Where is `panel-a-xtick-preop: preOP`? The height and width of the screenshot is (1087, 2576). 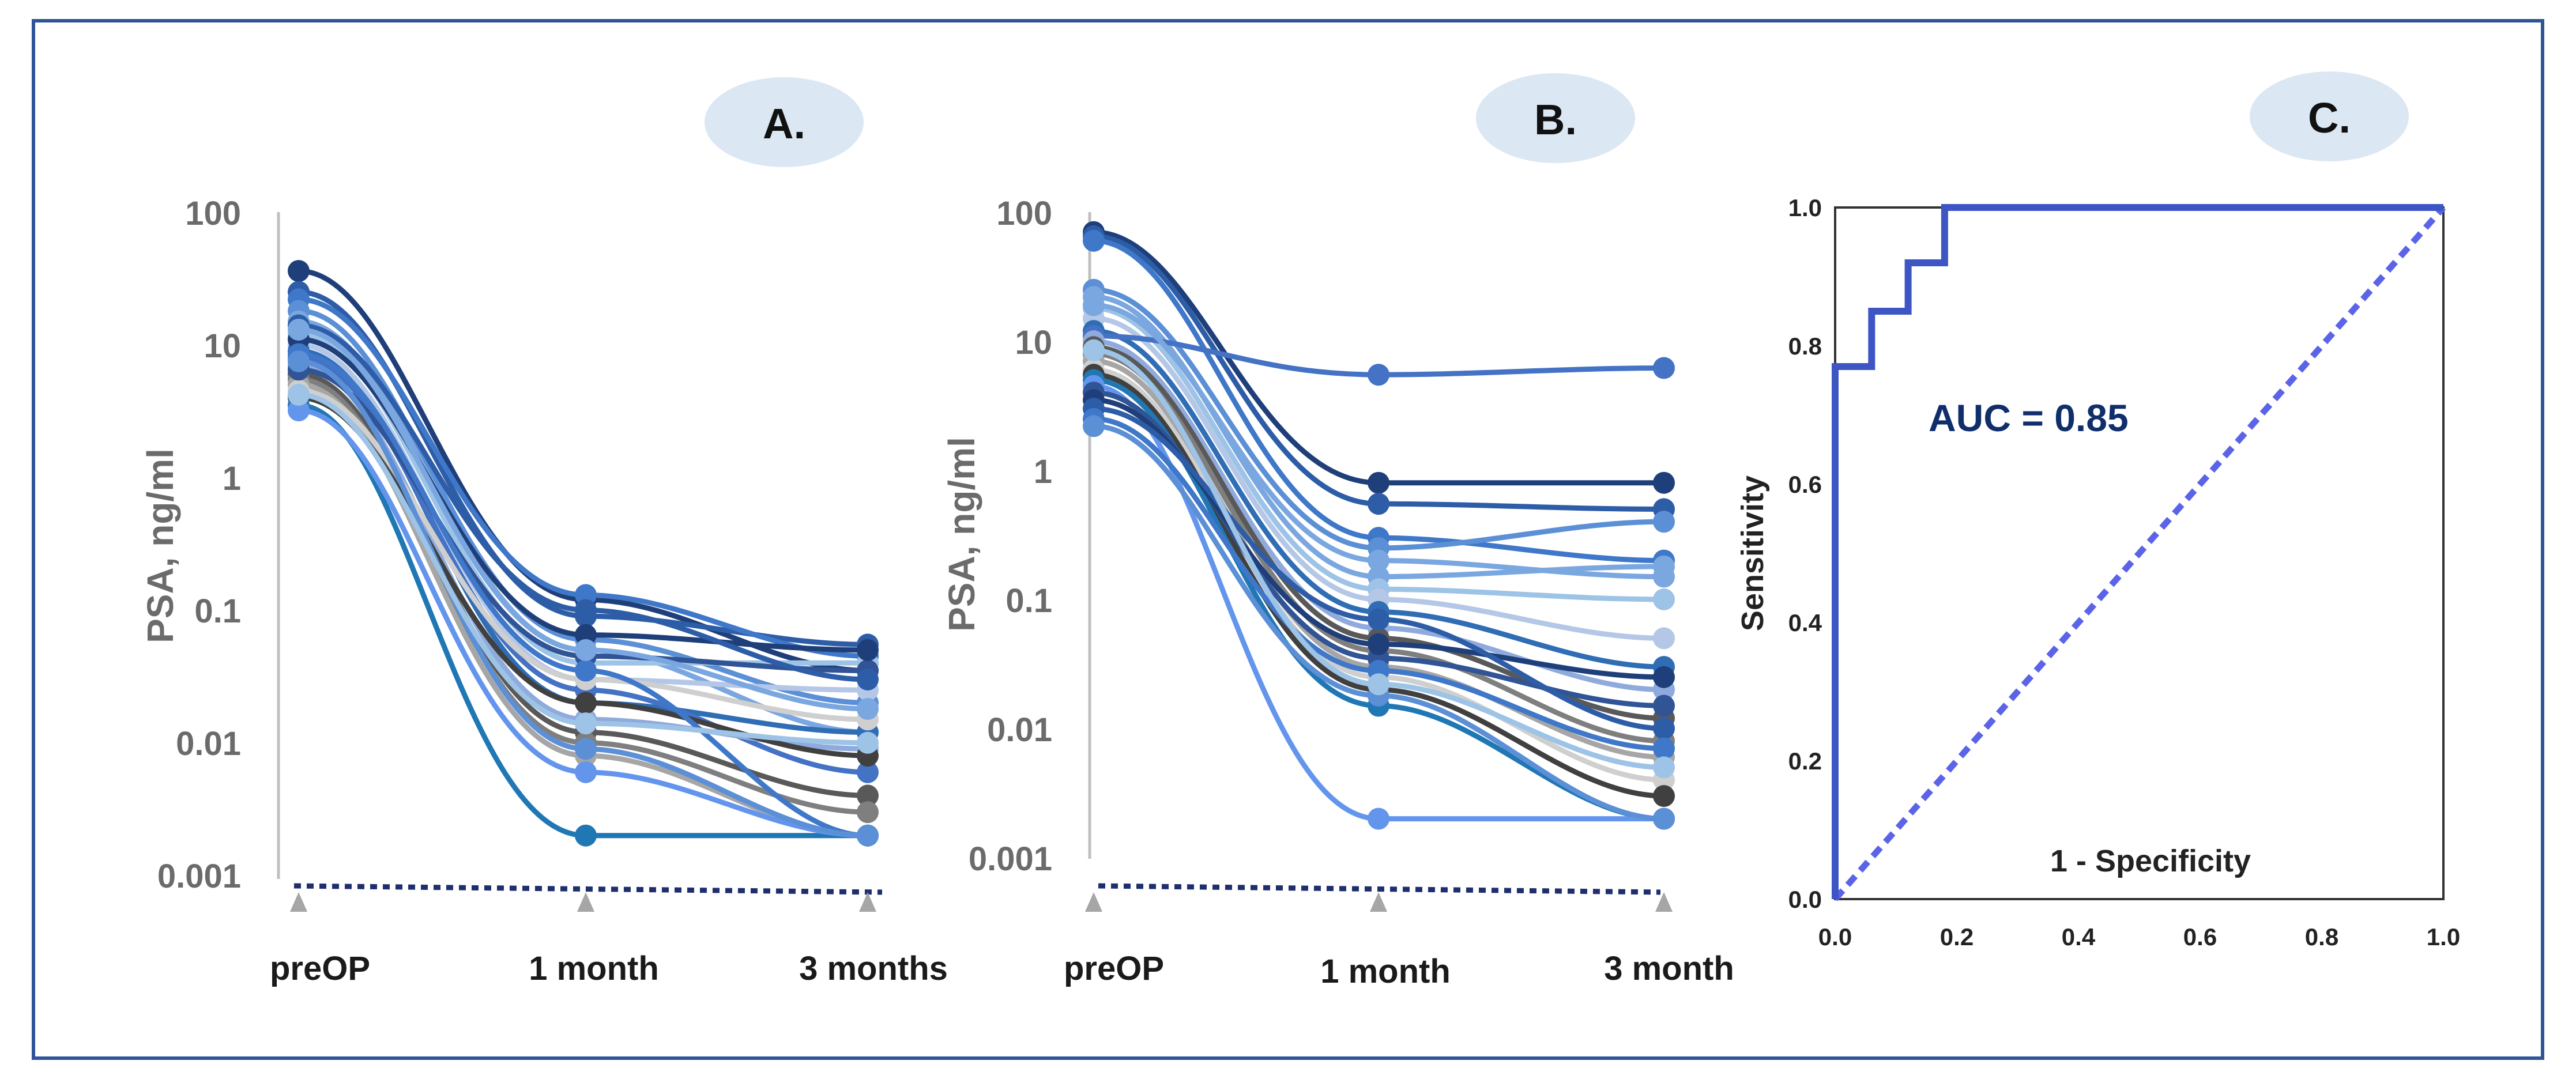 panel-a-xtick-preop: preOP is located at coordinates (320, 968).